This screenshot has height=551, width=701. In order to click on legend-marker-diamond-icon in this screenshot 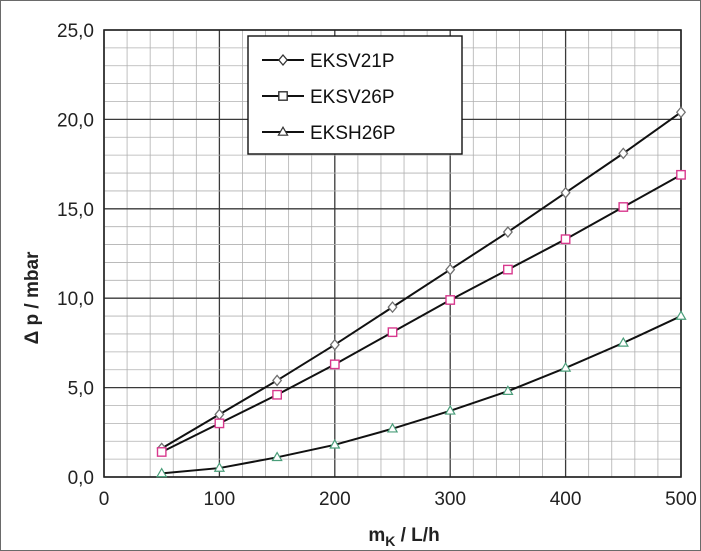, I will do `click(283, 60)`.